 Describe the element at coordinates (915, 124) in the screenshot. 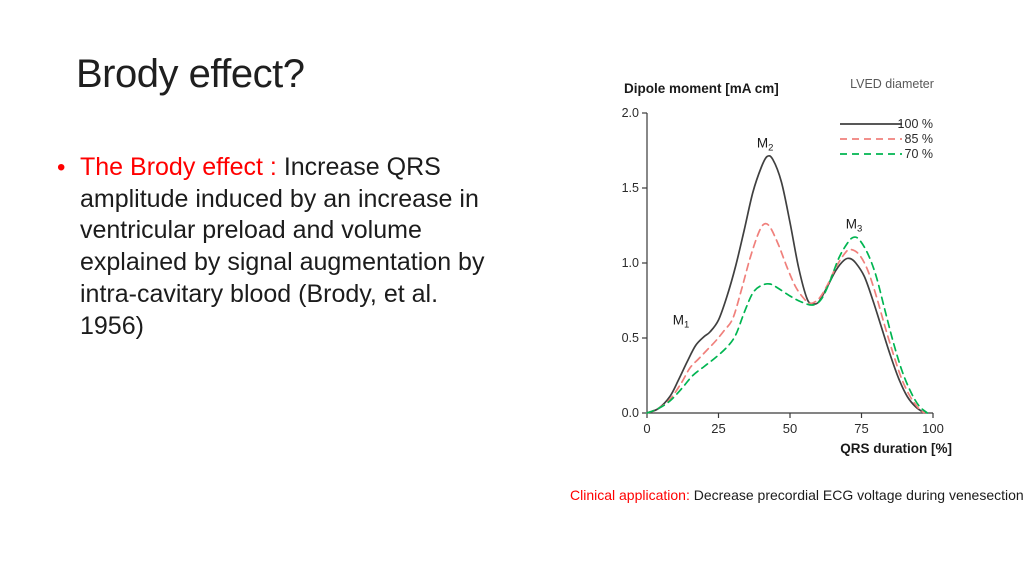

I see `legend-label: 100 %` at that location.